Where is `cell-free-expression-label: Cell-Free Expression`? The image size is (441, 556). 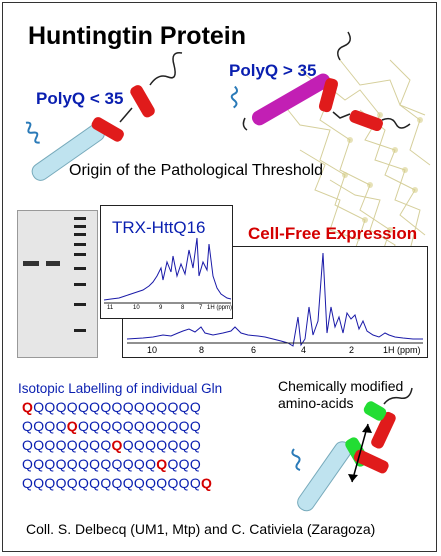
cell-free-expression-label: Cell-Free Expression is located at coordinates (333, 233).